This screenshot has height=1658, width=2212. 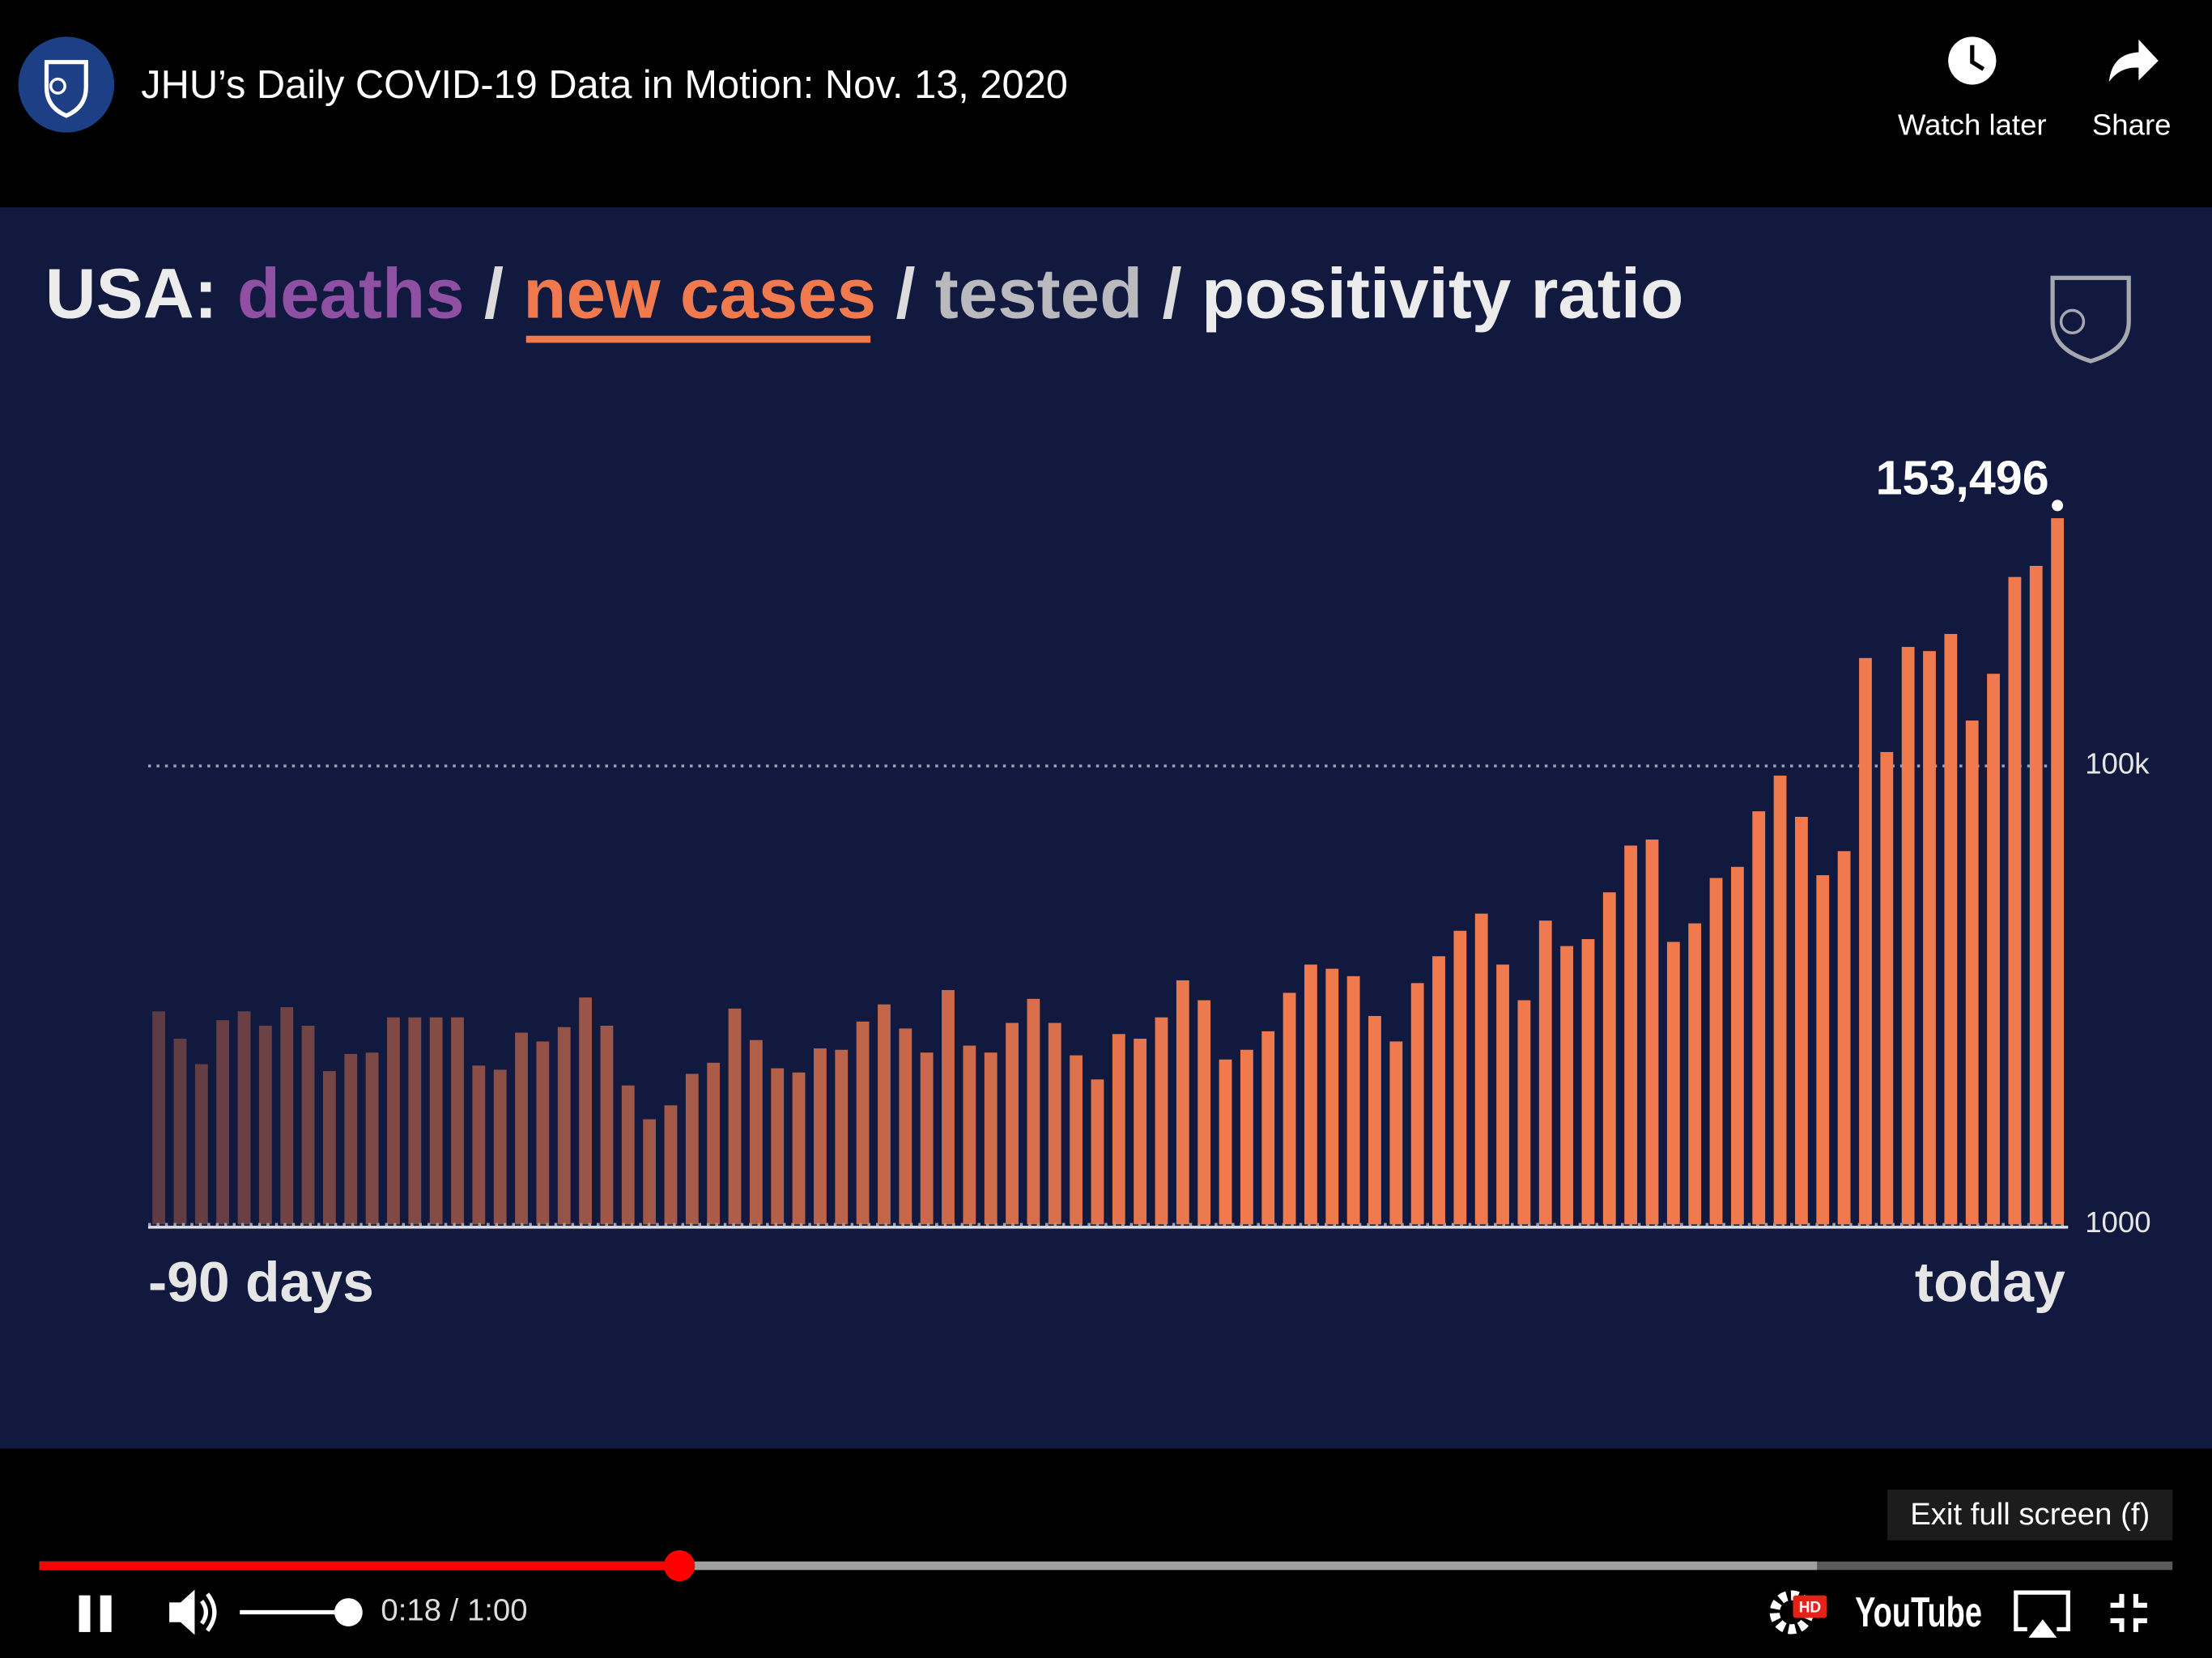 I want to click on watch-later-button: Watch later, so click(x=1973, y=88).